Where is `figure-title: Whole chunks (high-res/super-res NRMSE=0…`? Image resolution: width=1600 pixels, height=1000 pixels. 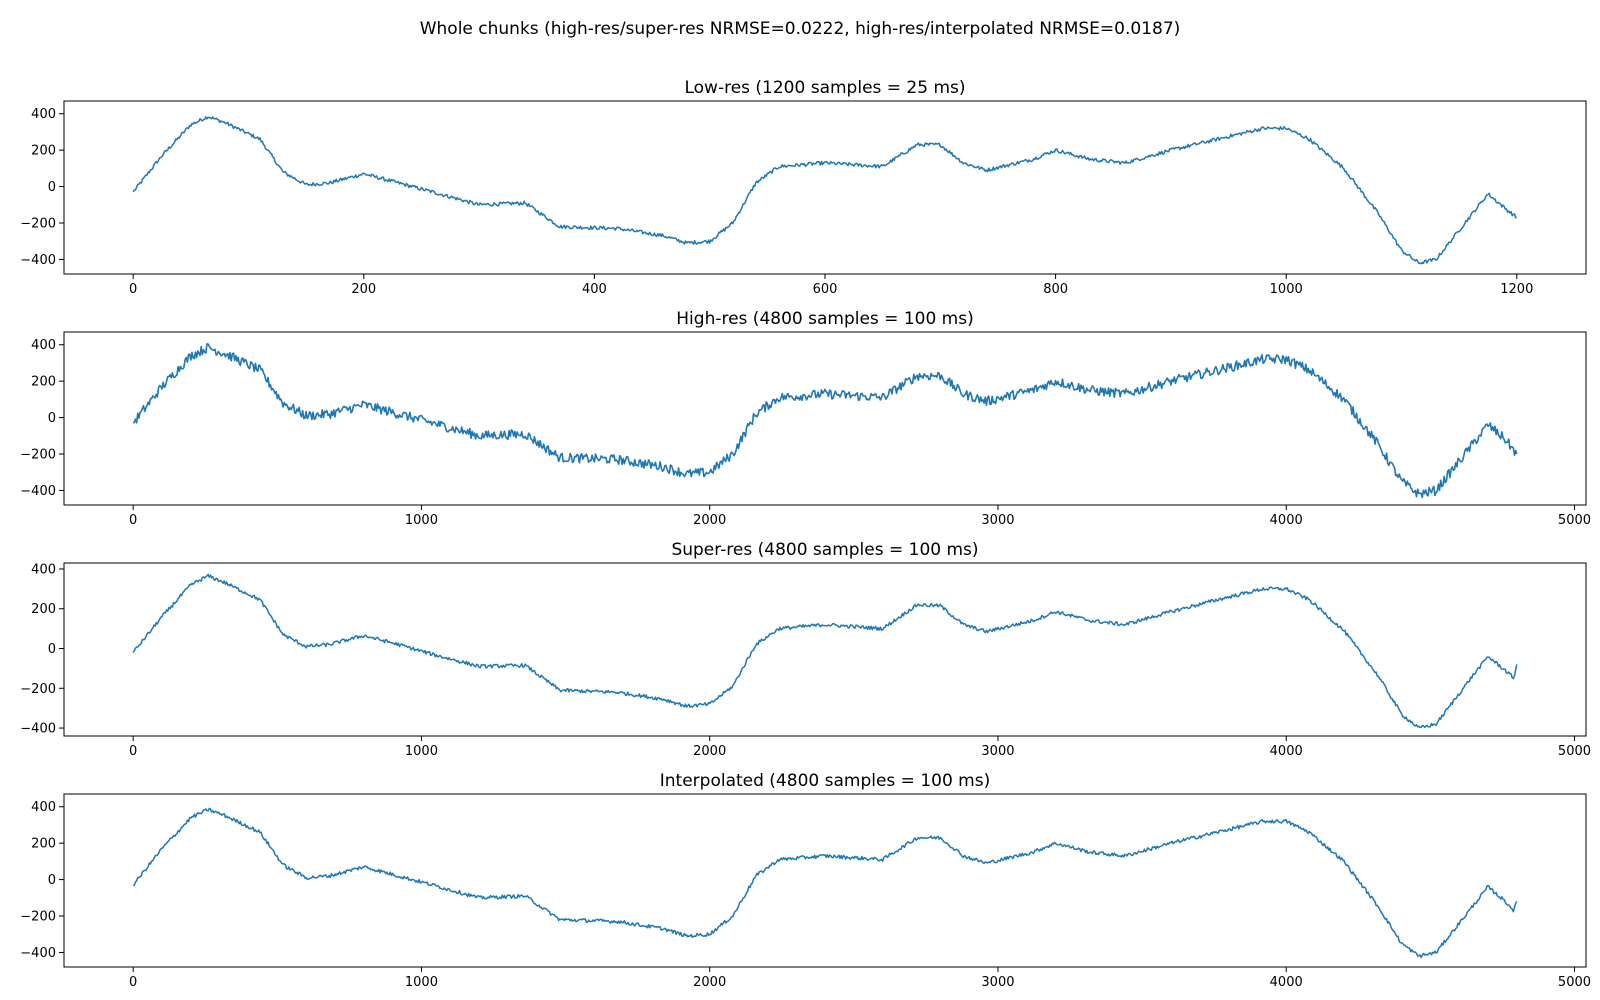
figure-title: Whole chunks (high-res/super-res NRMSE=0… is located at coordinates (800, 29).